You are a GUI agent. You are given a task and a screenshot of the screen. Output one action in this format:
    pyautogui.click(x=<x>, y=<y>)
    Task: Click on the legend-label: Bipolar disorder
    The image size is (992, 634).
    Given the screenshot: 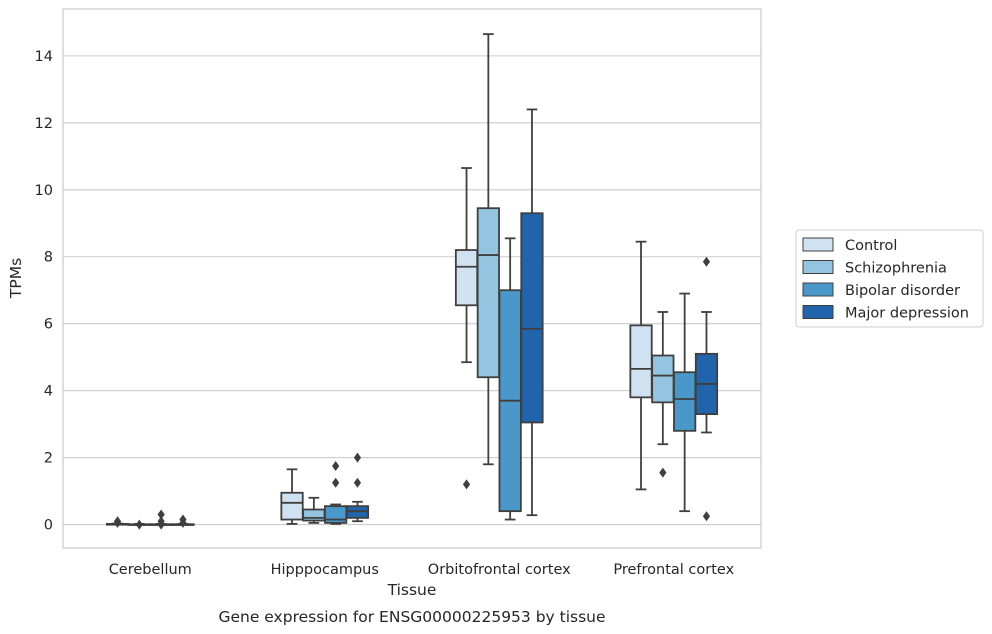 What is the action you would take?
    pyautogui.click(x=902, y=291)
    